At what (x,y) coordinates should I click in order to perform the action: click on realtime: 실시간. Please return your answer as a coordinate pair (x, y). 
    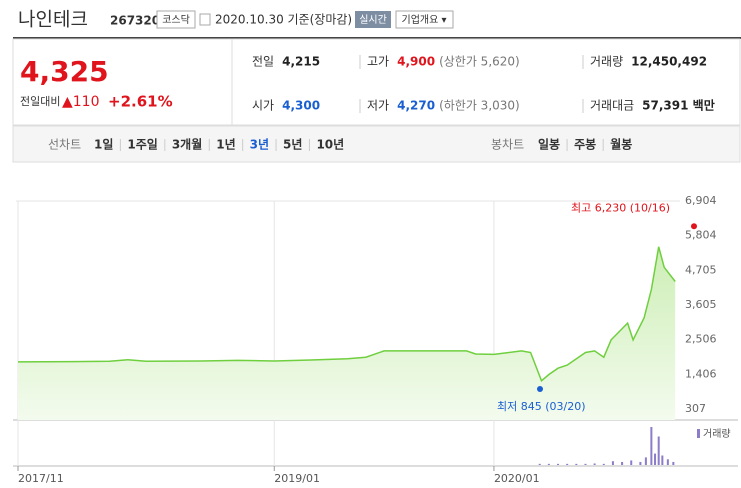
    Looking at the image, I should click on (373, 20).